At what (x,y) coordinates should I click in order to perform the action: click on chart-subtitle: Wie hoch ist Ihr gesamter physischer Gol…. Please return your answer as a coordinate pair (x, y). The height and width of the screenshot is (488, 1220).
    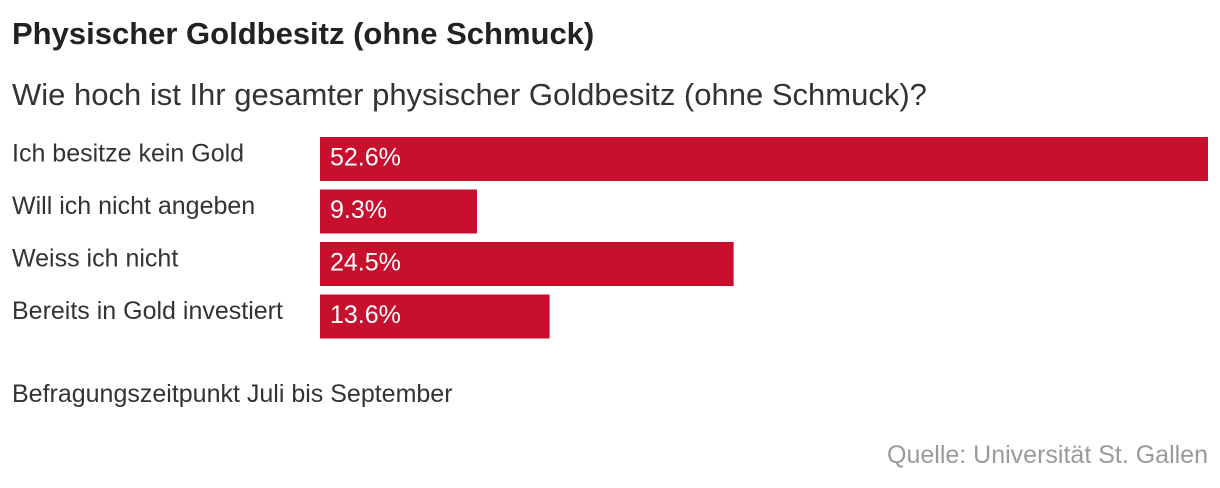
    Looking at the image, I should click on (469, 94).